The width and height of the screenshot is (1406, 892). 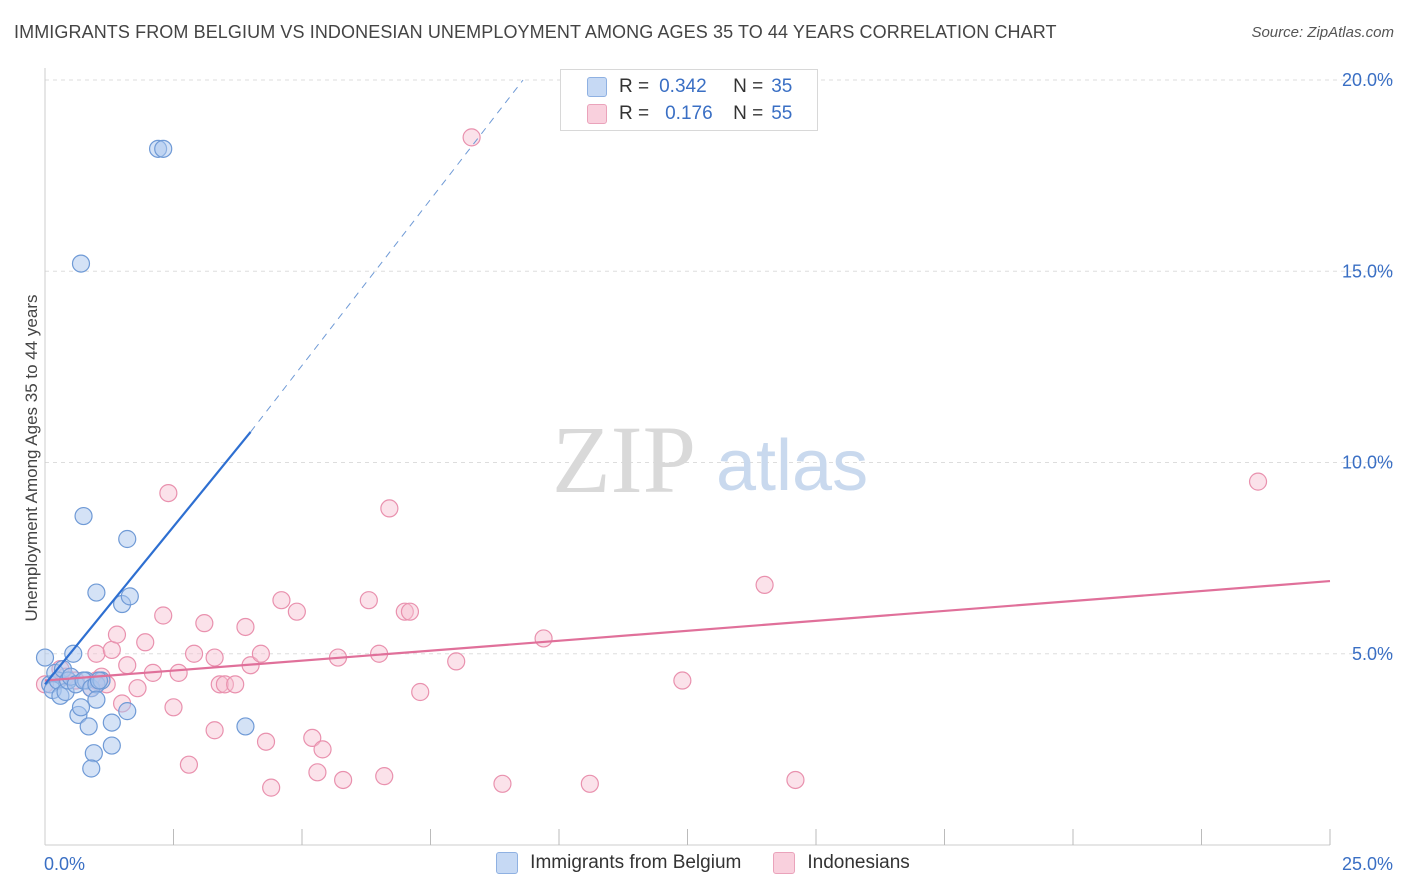 What do you see at coordinates (710, 459) in the screenshot?
I see `watermark: ZIP atlas` at bounding box center [710, 459].